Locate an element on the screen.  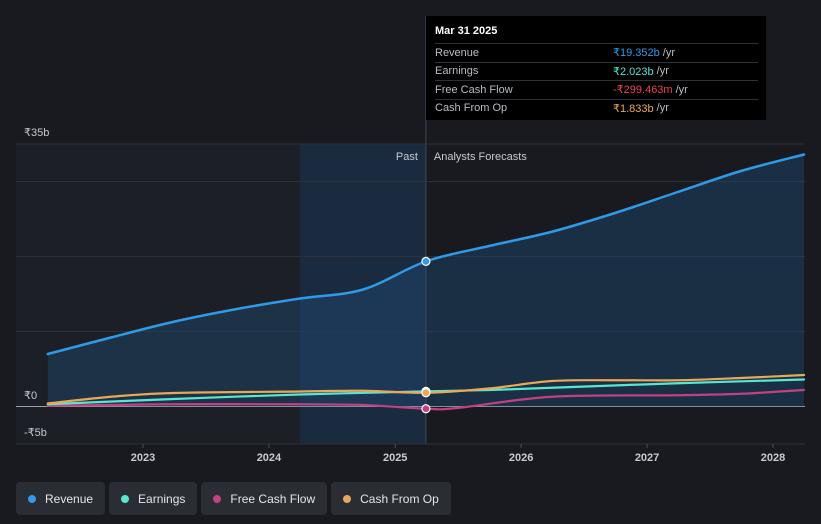
series-line-cash-from-op is located at coordinates (426, 389).